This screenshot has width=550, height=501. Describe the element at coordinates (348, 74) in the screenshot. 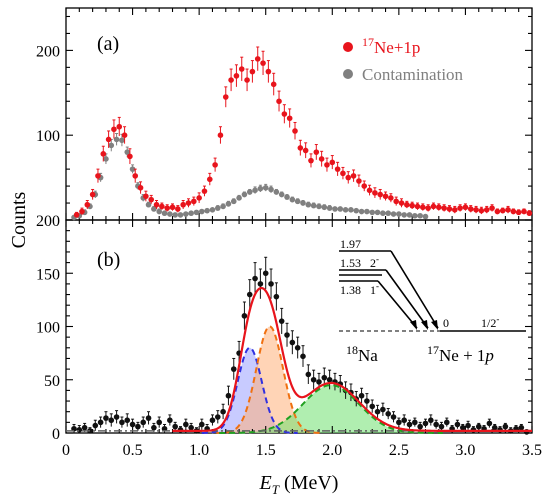

I see `legend-marker-contamination` at that location.